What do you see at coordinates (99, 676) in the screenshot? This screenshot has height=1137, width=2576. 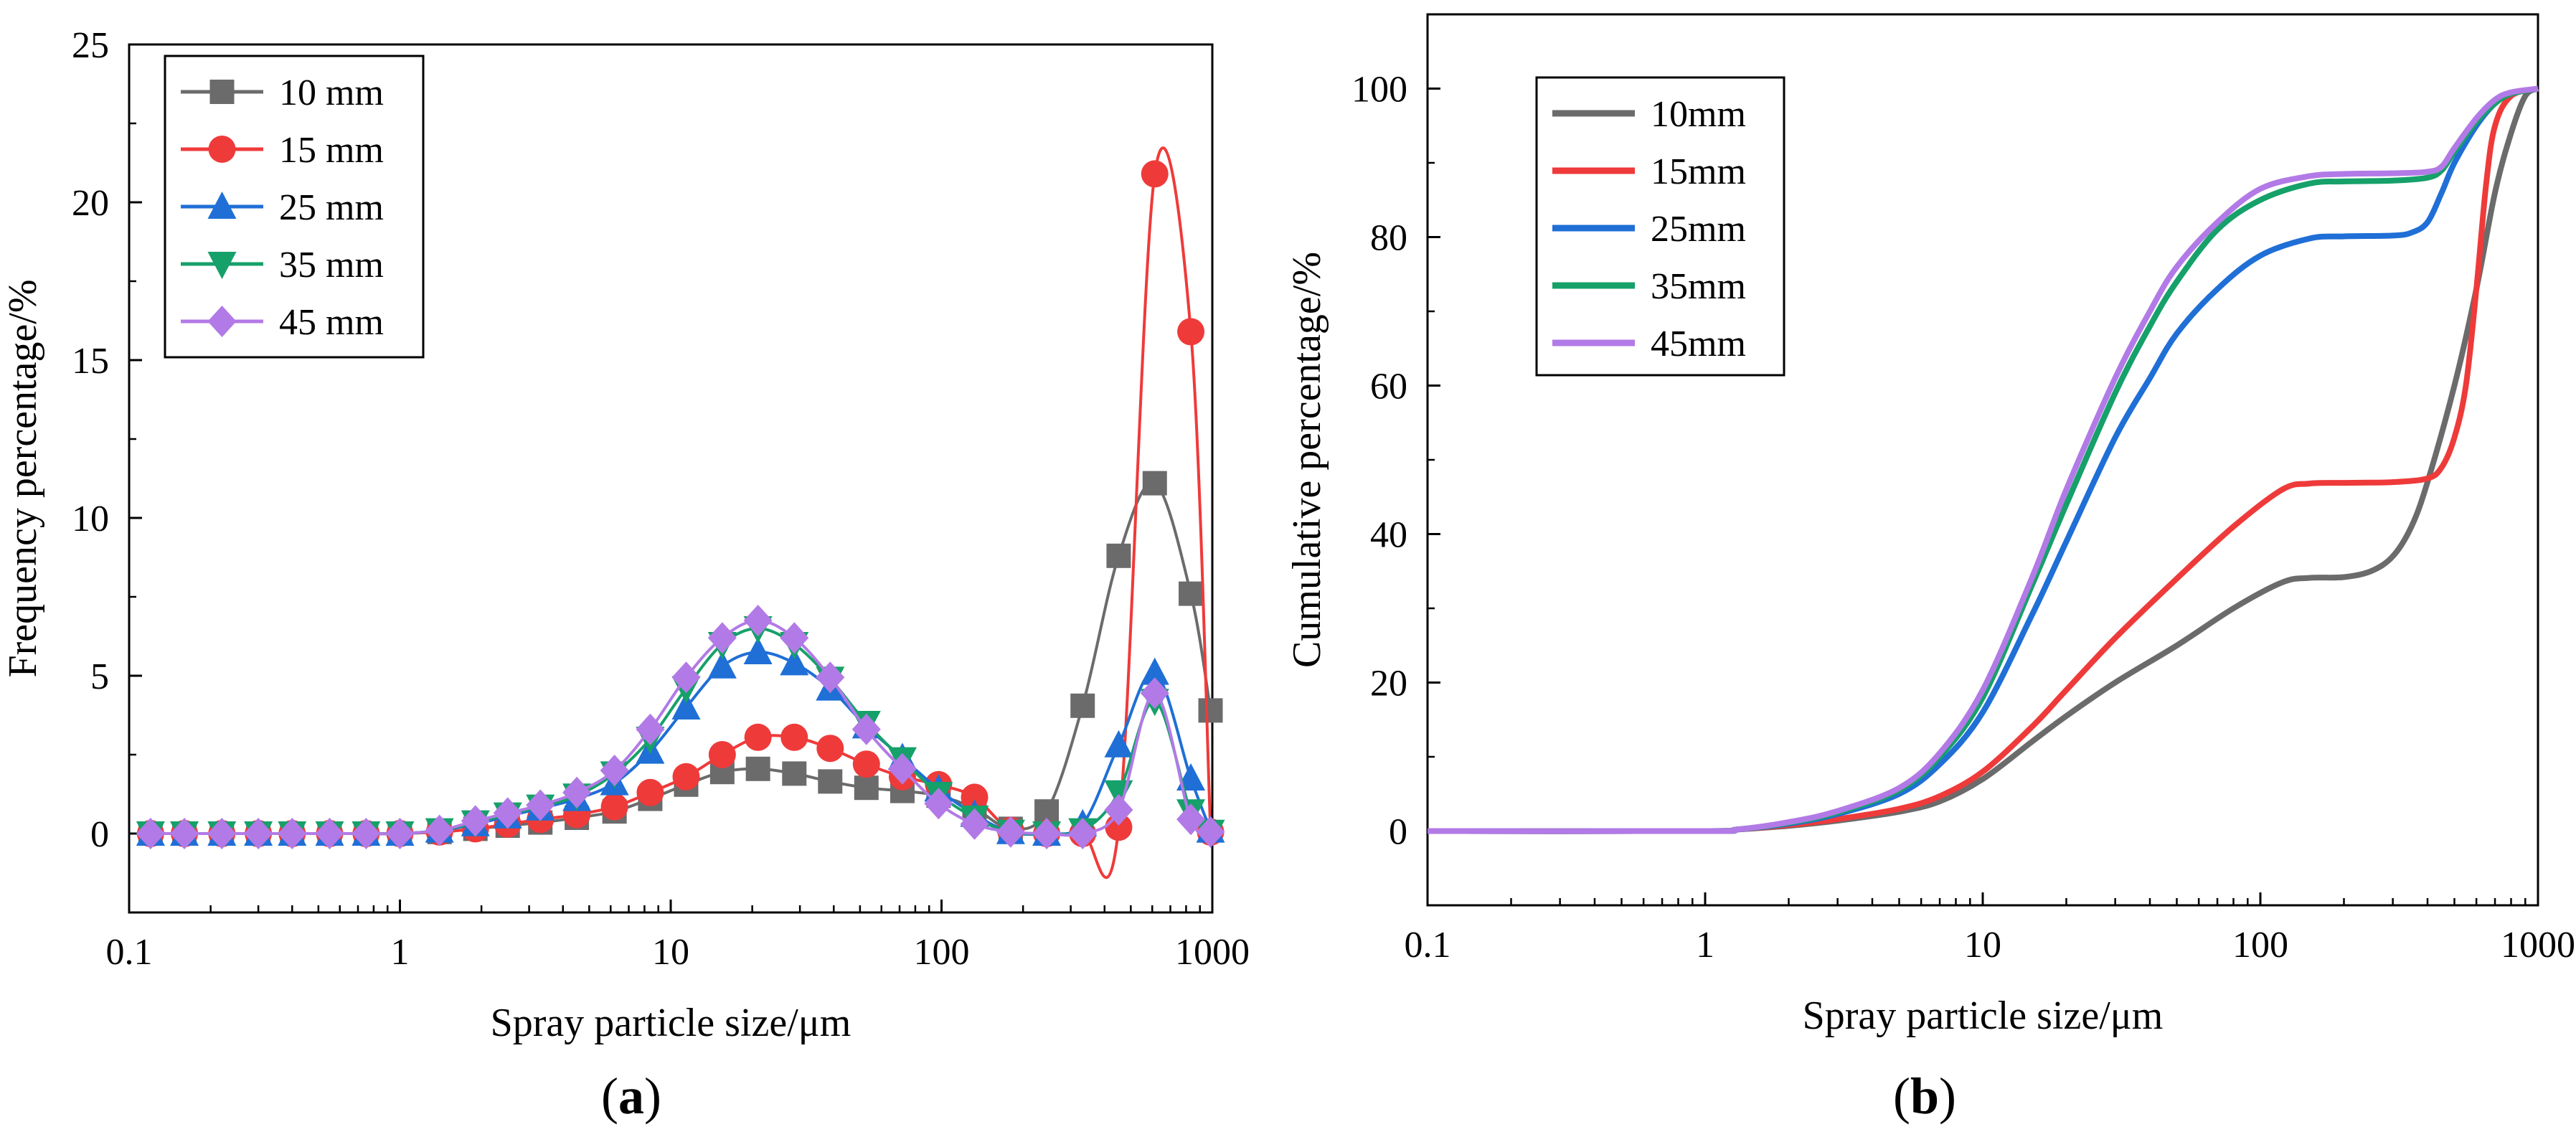 I see `y-tick-label: 5` at bounding box center [99, 676].